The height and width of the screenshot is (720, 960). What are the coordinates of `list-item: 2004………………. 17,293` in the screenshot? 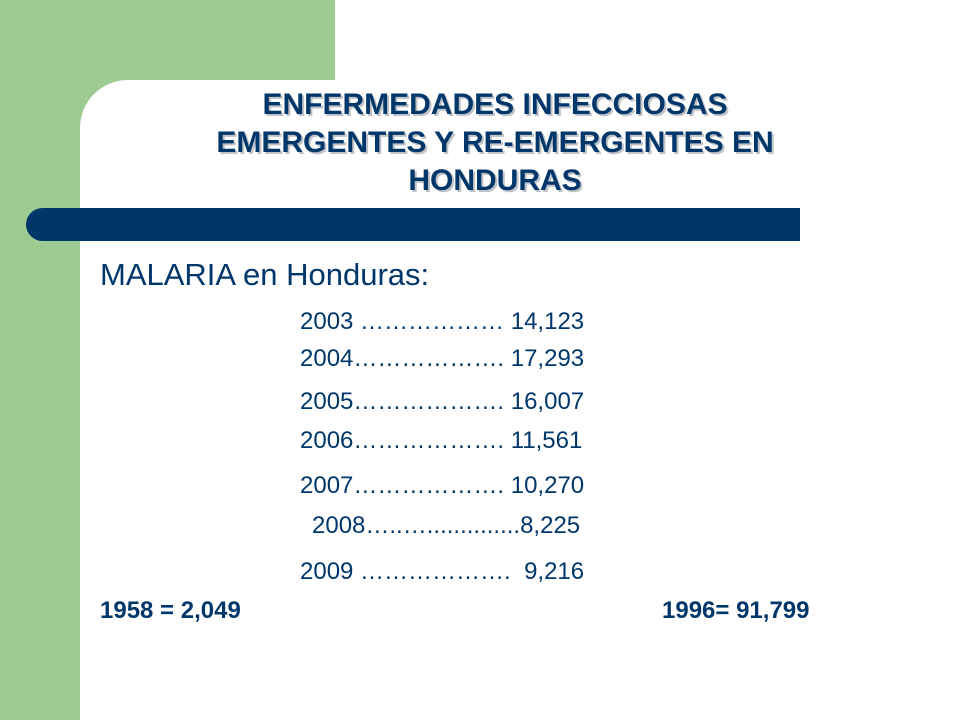 It's located at (442, 358).